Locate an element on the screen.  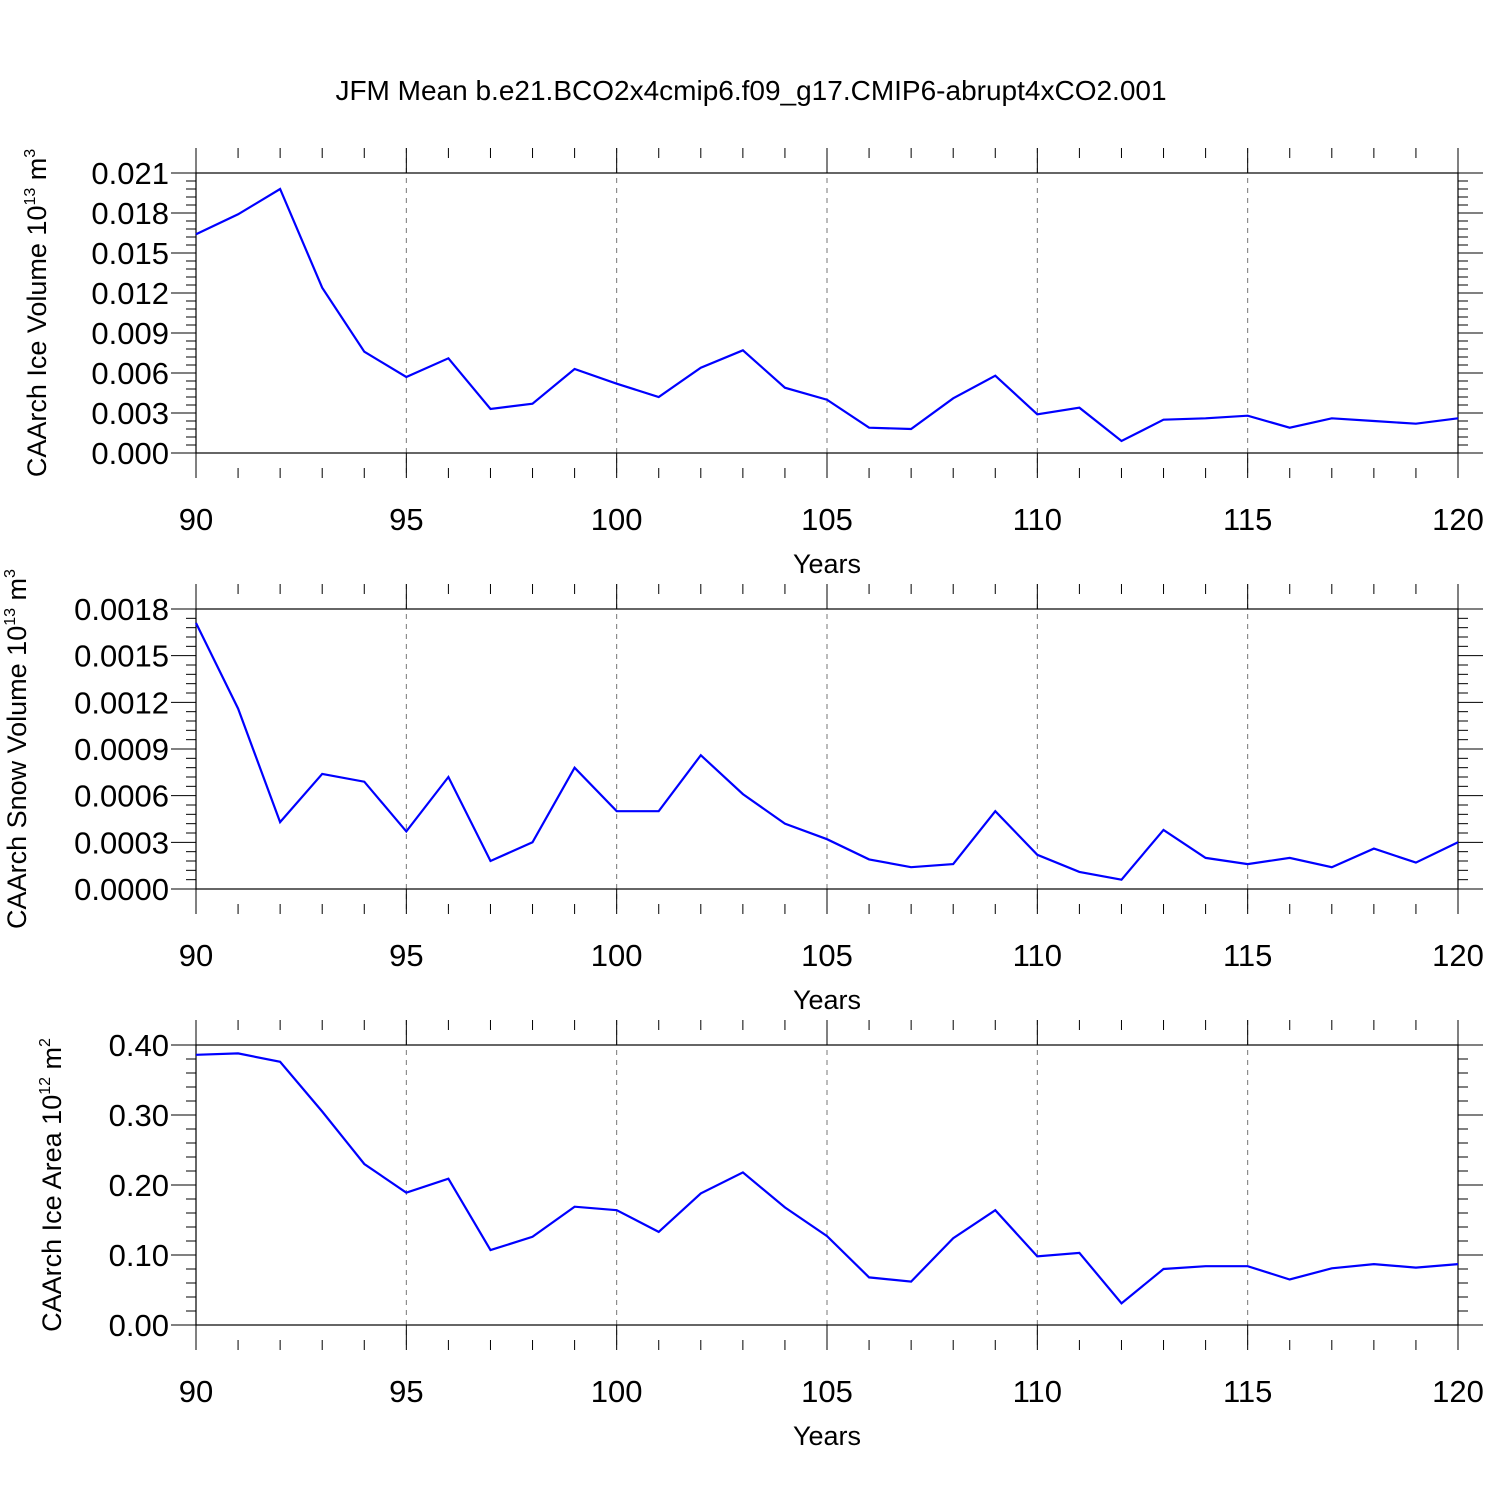
y-tick-label: 0.10 is located at coordinates (139, 1255).